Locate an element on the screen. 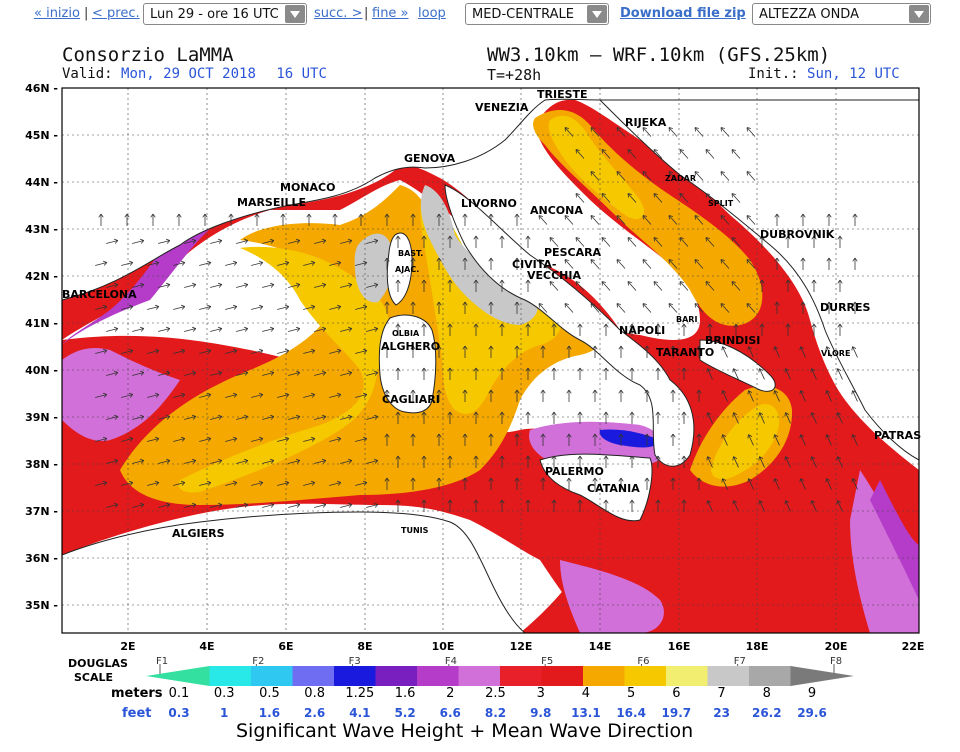  lat-label: 43N - is located at coordinates (41, 229).